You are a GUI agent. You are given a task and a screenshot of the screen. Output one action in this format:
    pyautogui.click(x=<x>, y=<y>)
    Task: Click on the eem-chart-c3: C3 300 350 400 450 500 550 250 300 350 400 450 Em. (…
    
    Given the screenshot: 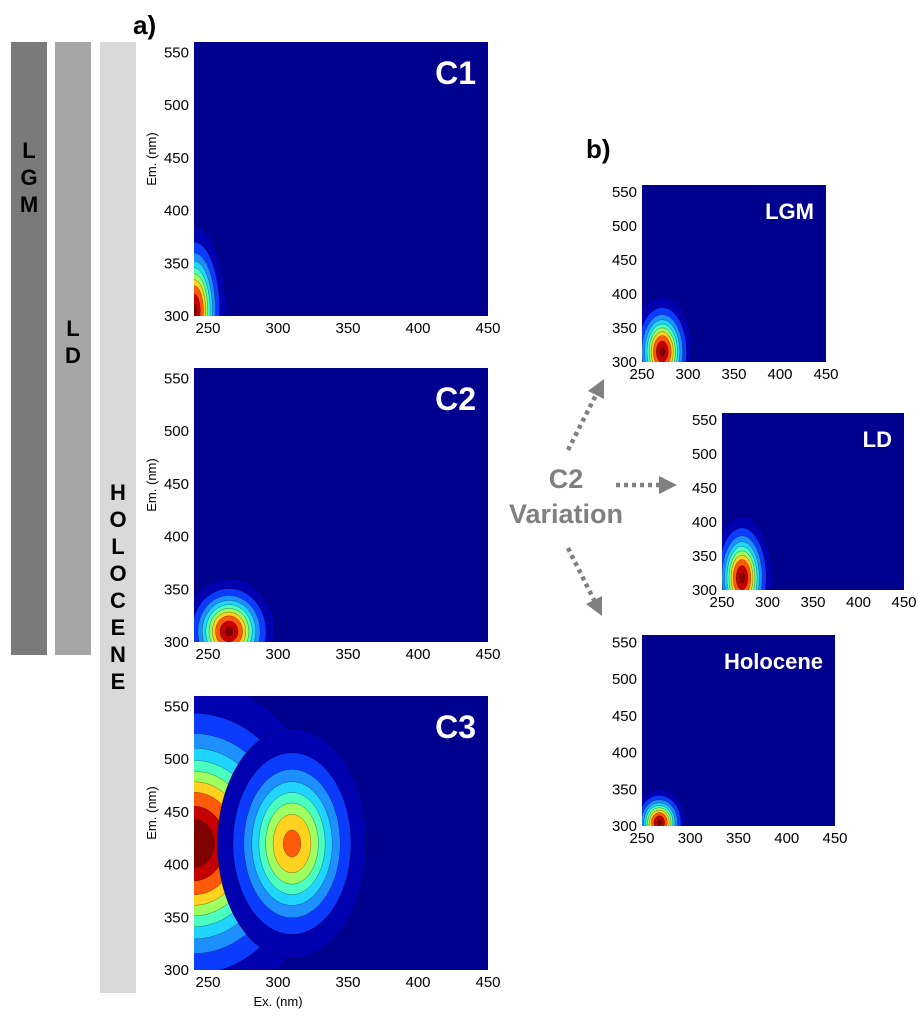 What is the action you would take?
    pyautogui.click(x=322, y=852)
    